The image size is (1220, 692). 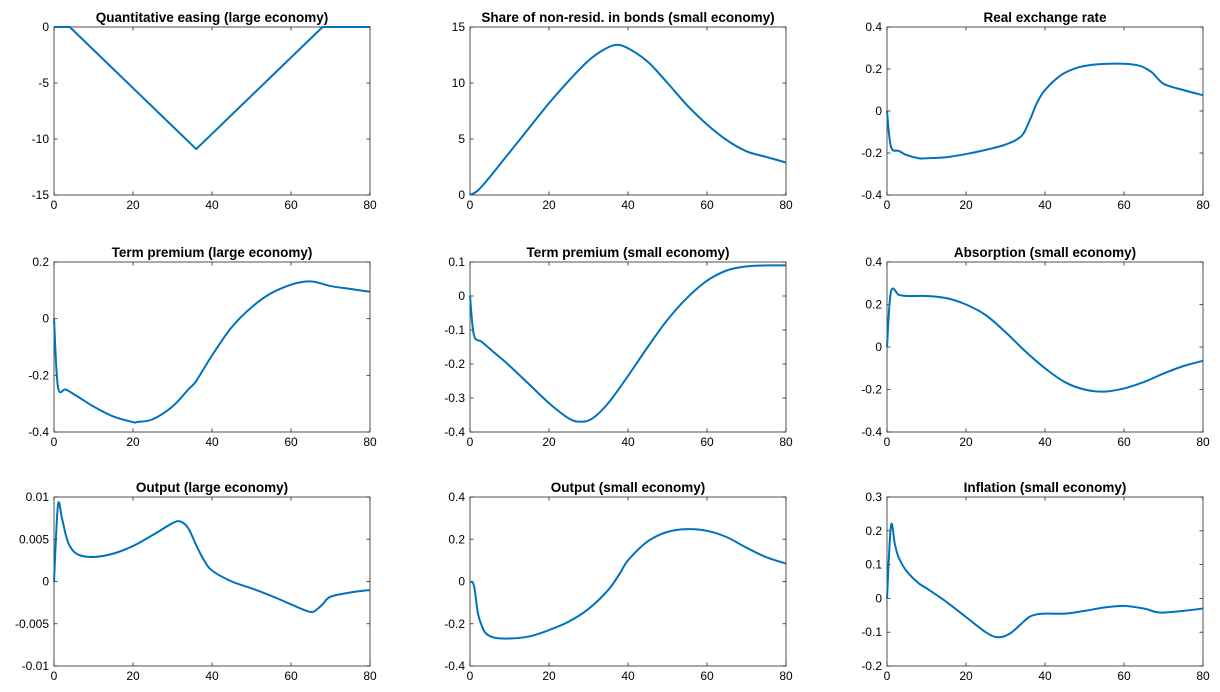 I want to click on y-tick-label: -0.3, so click(x=454, y=398).